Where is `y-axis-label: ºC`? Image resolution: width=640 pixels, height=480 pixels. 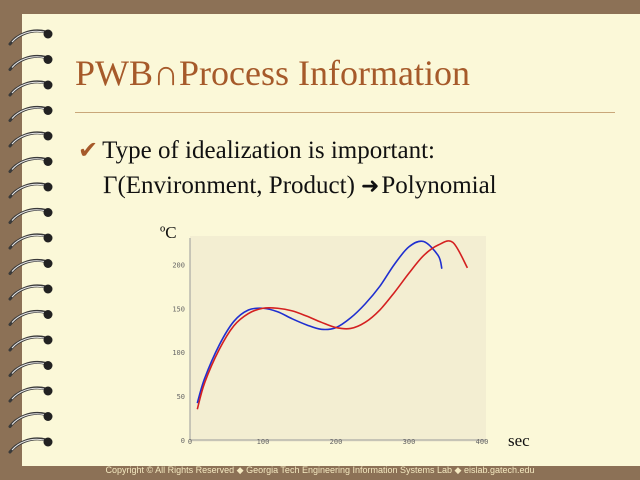
y-axis-label: ºC is located at coordinates (168, 232).